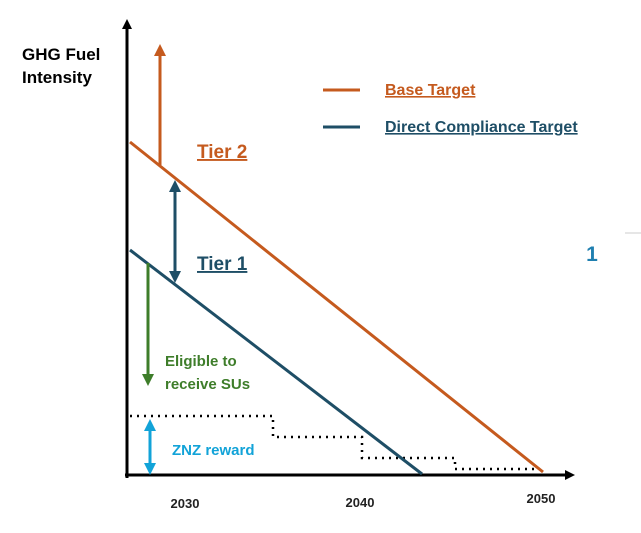 This screenshot has height=533, width=641. What do you see at coordinates (541, 498) in the screenshot?
I see `x-tick-label: 2050` at bounding box center [541, 498].